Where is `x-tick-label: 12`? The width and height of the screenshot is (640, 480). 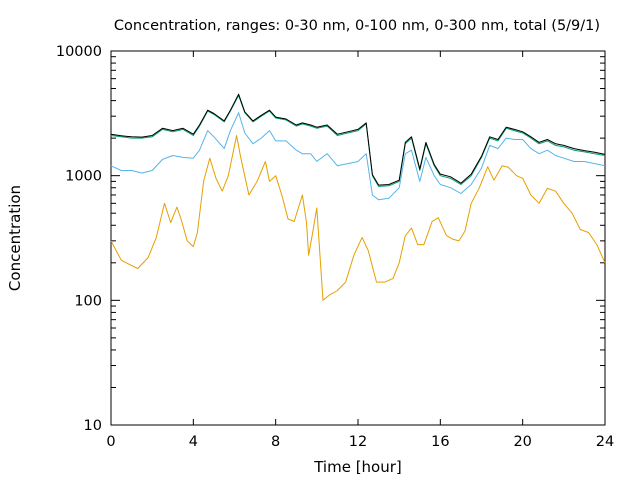
x-tick-label: 12 is located at coordinates (358, 442).